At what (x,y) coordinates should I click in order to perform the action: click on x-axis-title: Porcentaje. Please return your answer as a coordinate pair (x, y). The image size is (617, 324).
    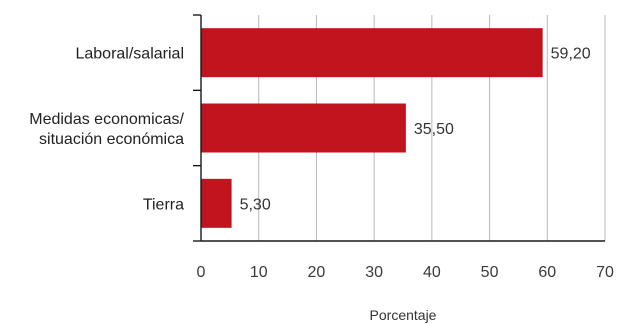
    Looking at the image, I should click on (403, 315).